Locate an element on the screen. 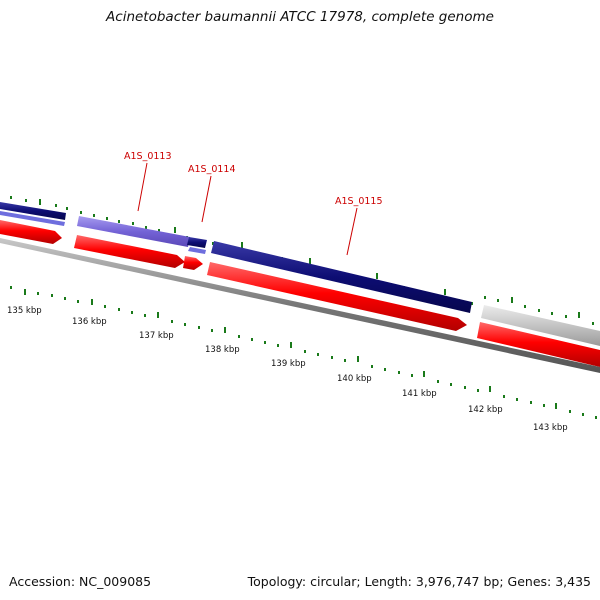 Image resolution: width=600 pixels, height=600 pixels. gene-label-A1S_0115: A1S_0115 is located at coordinates (359, 201).